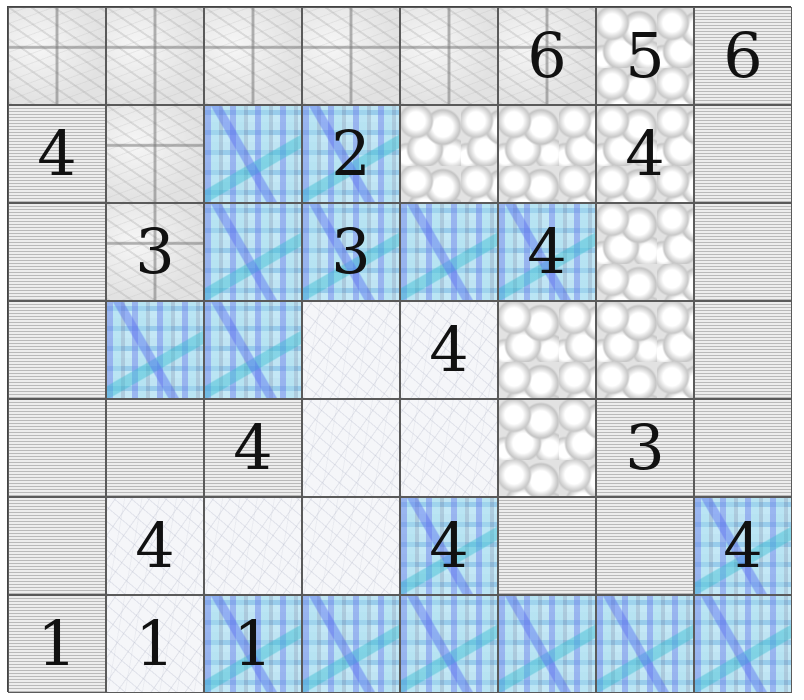 This screenshot has height=700, width=804. I want to click on board-cell-r2-c4: 2, so click(351, 154).